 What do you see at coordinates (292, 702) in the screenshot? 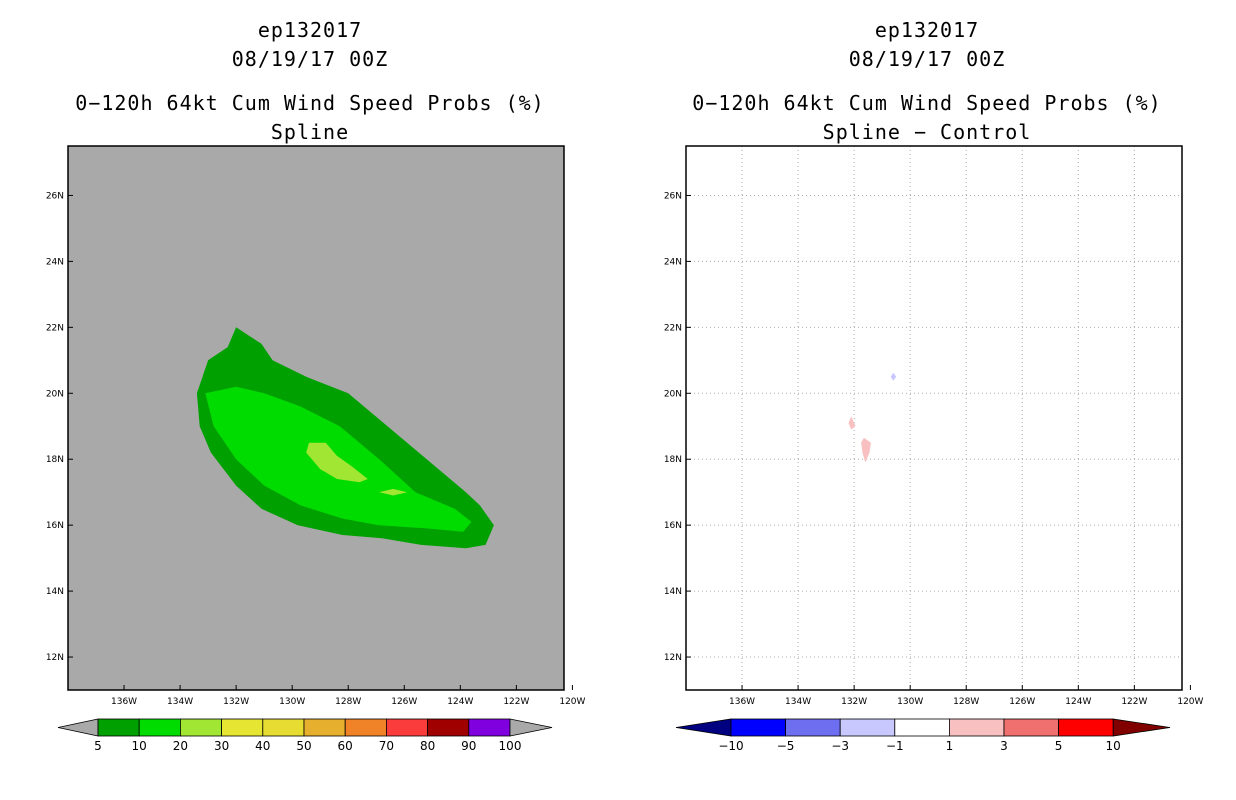
I see `left-x-tick-label: 130W` at bounding box center [292, 702].